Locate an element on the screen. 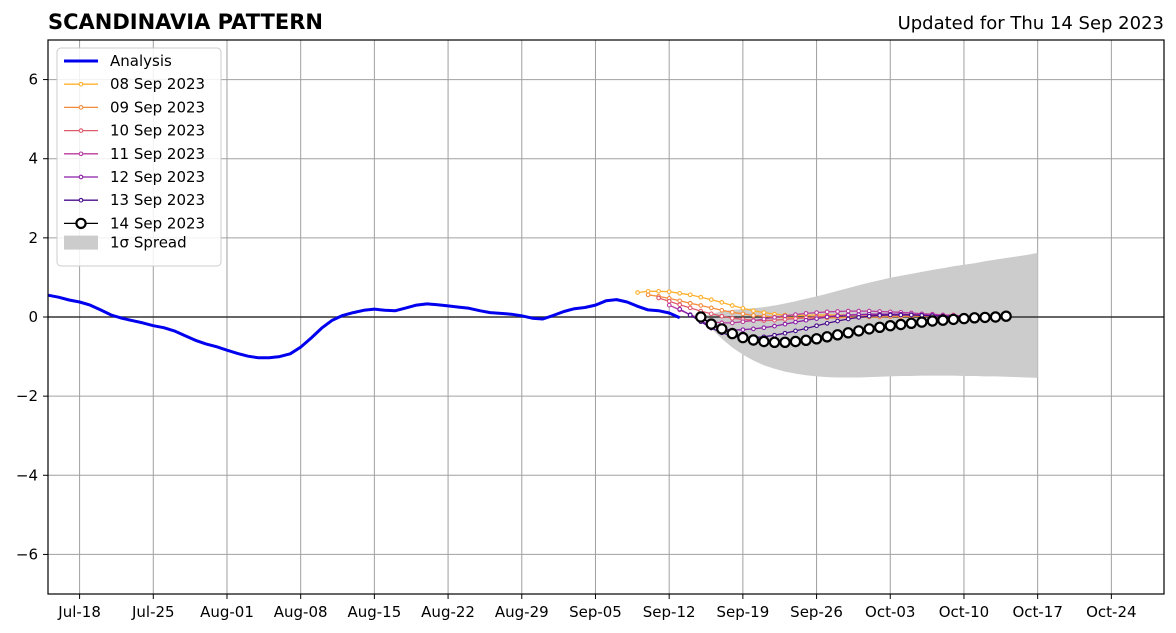  x-tick-label: Aug-29 is located at coordinates (522, 612).